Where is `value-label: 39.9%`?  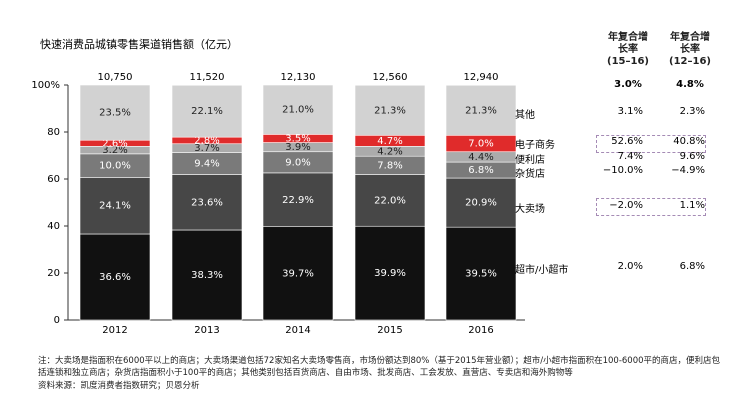
value-label: 39.9% is located at coordinates (390, 273).